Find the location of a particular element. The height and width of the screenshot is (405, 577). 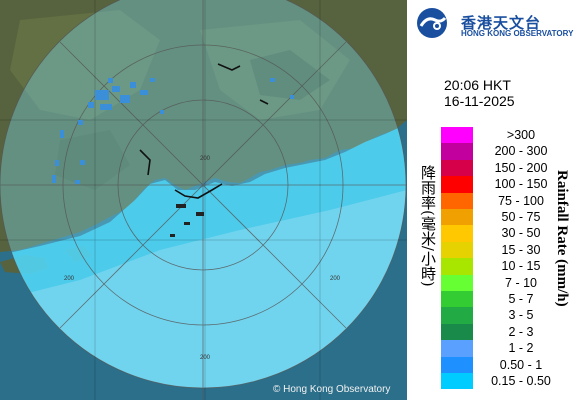

legend-label: 75 - 100 is located at coordinates (521, 200).